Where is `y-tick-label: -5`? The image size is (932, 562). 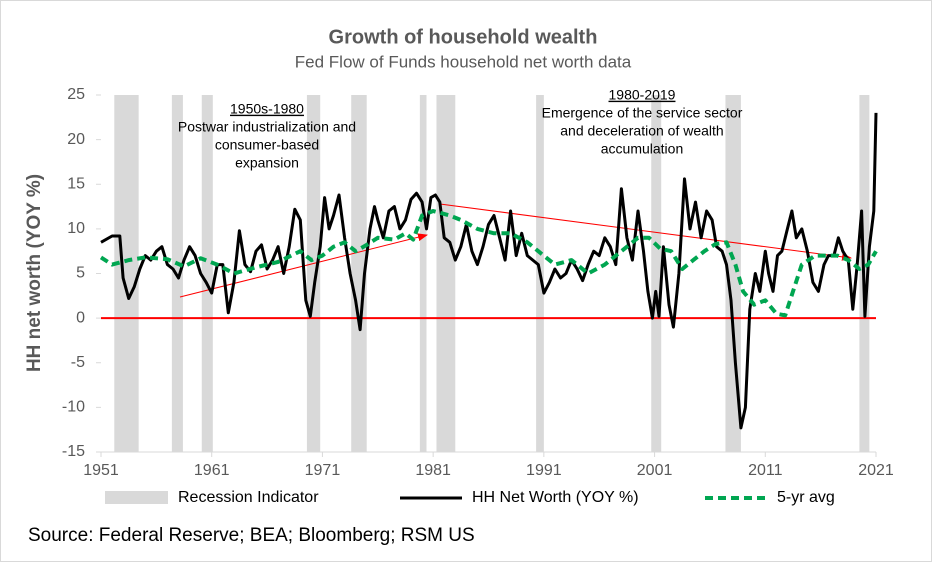
y-tick-label: -5 is located at coordinates (78, 362).